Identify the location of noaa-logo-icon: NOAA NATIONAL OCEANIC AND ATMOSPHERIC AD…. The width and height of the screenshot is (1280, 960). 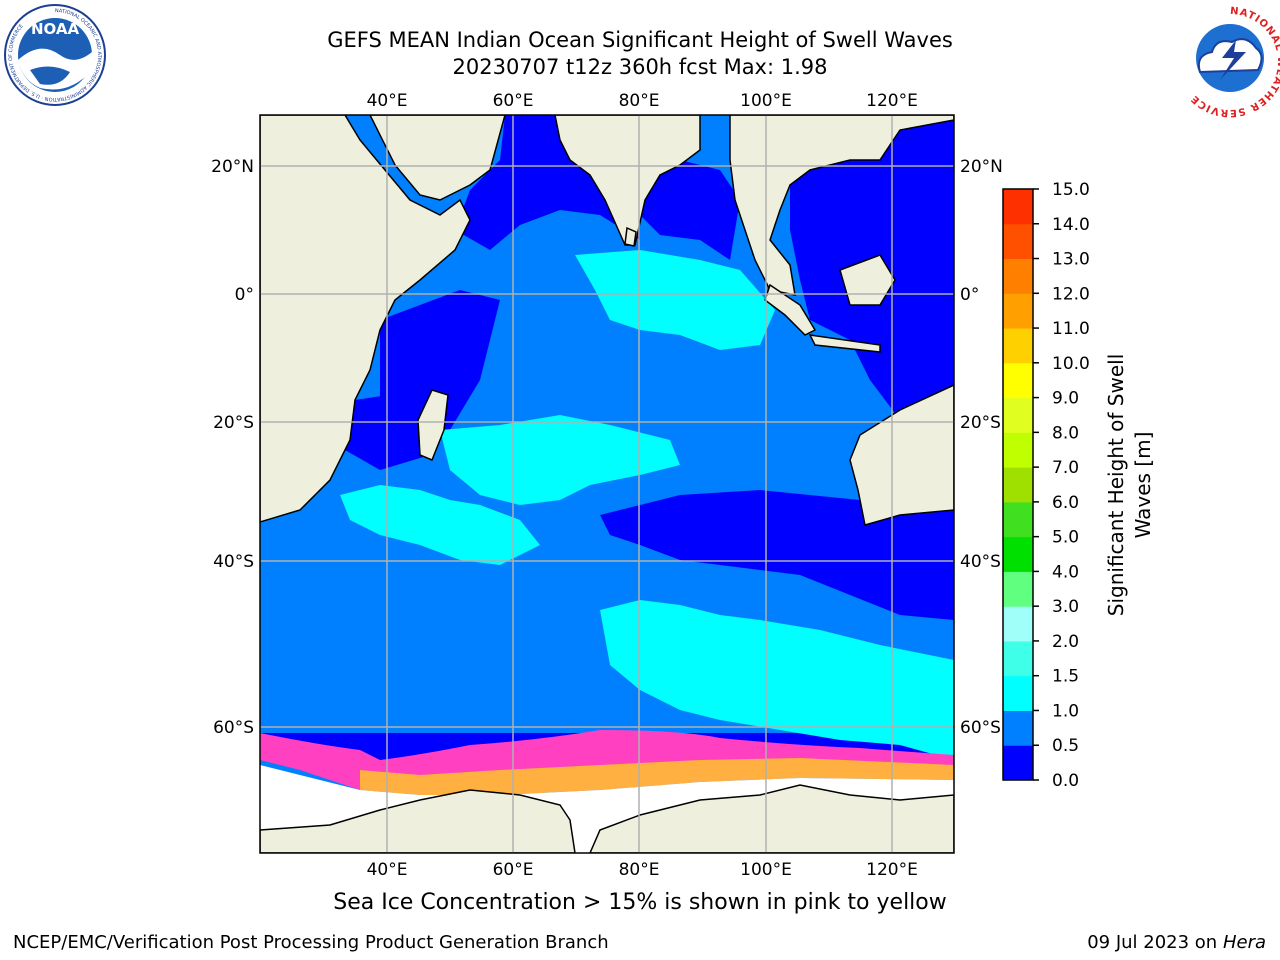
(55, 55).